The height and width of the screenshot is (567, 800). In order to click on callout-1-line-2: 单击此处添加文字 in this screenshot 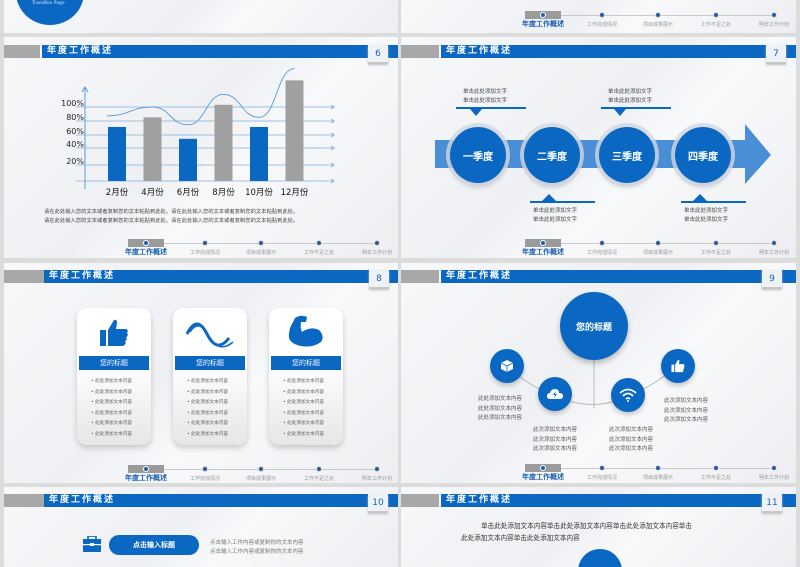, I will do `click(485, 101)`.